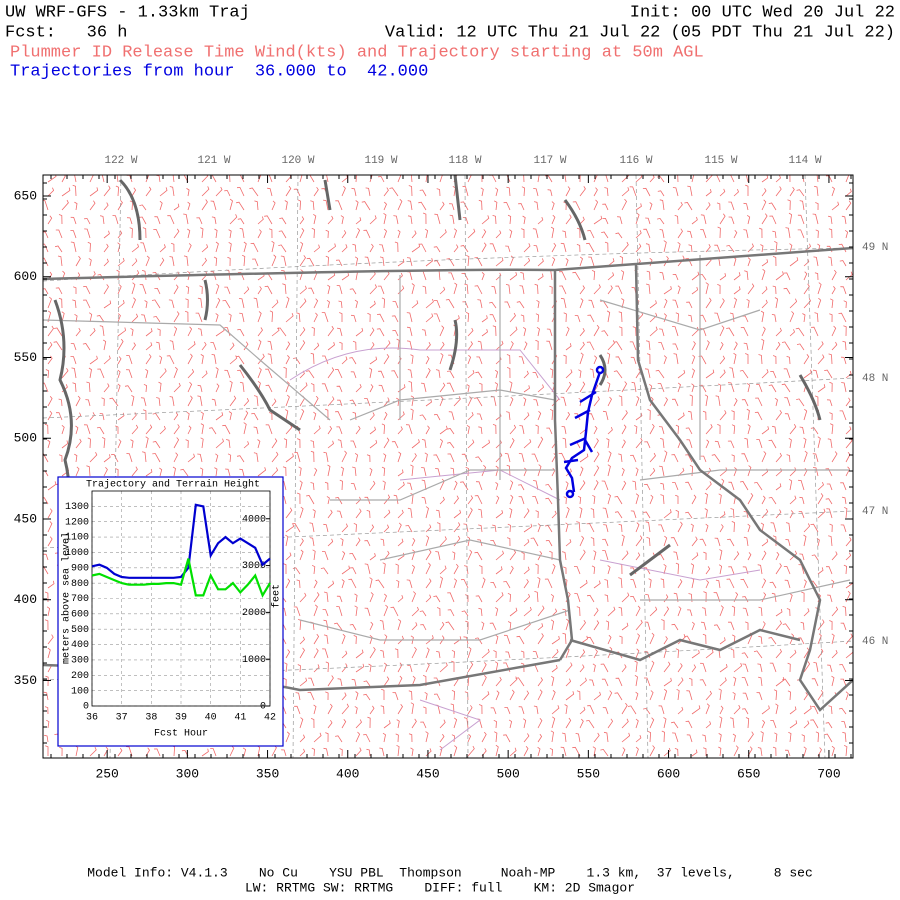 Image resolution: width=900 pixels, height=900 pixels. I want to click on longitude-label: 121 W, so click(213, 161).